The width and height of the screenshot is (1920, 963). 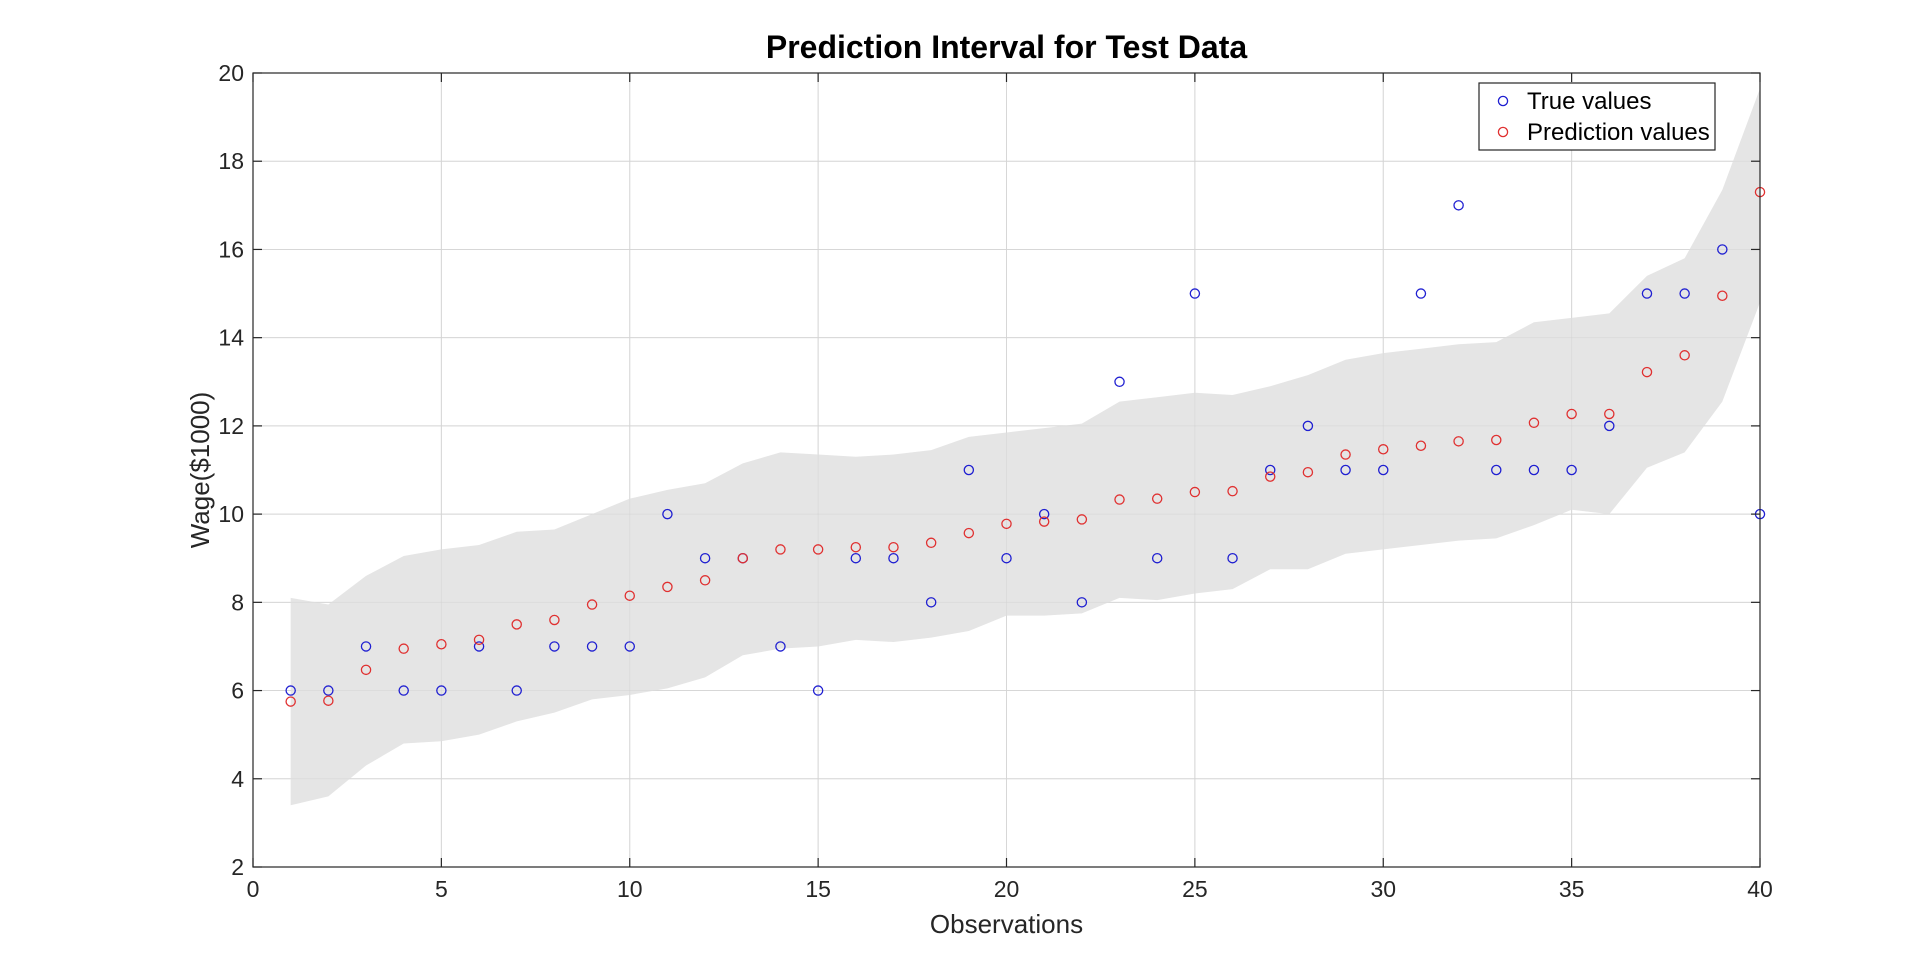 I want to click on x-tick-labels: 0 5 10 15 20 25 30 35 40, so click(x=1010, y=889).